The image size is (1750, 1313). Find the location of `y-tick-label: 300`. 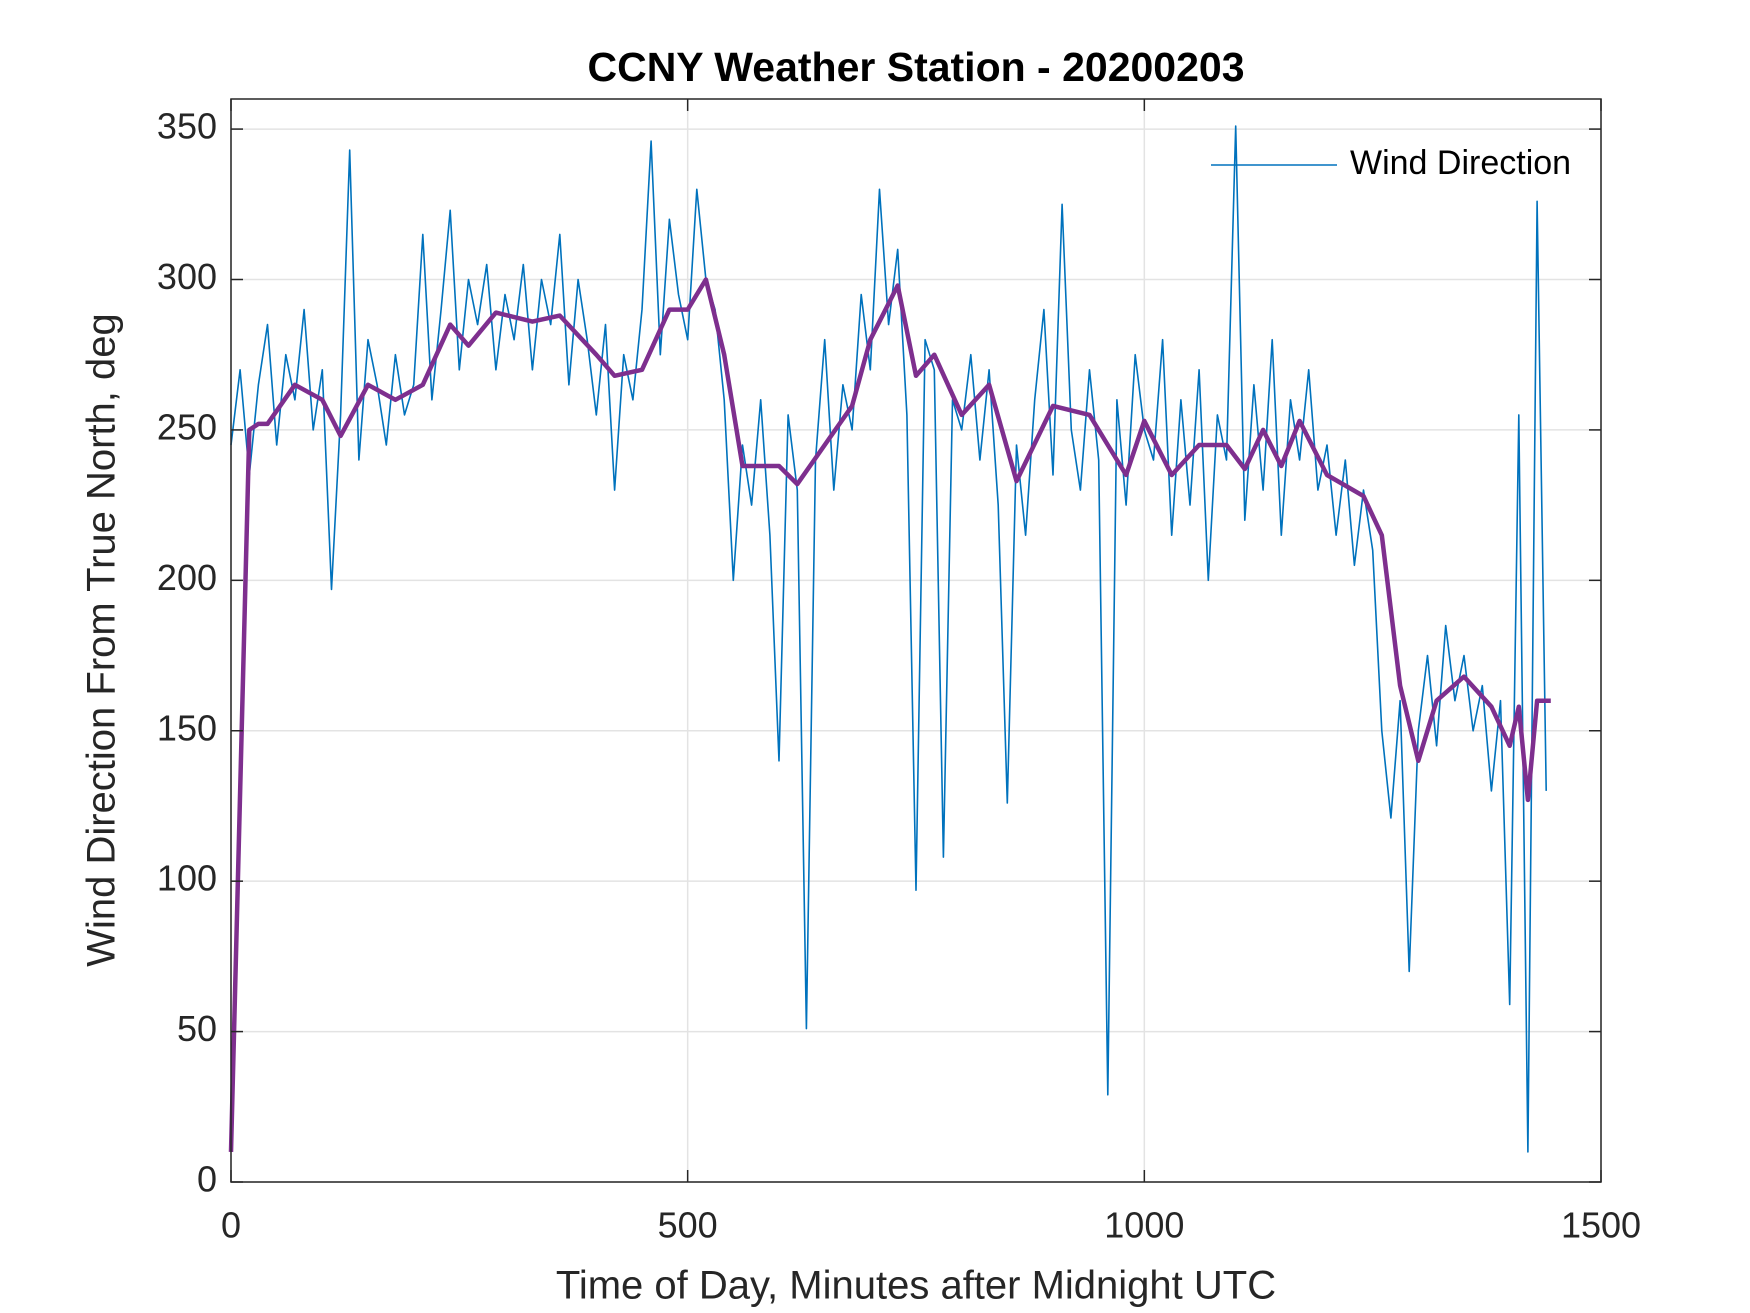

y-tick-label: 300 is located at coordinates (187, 276).